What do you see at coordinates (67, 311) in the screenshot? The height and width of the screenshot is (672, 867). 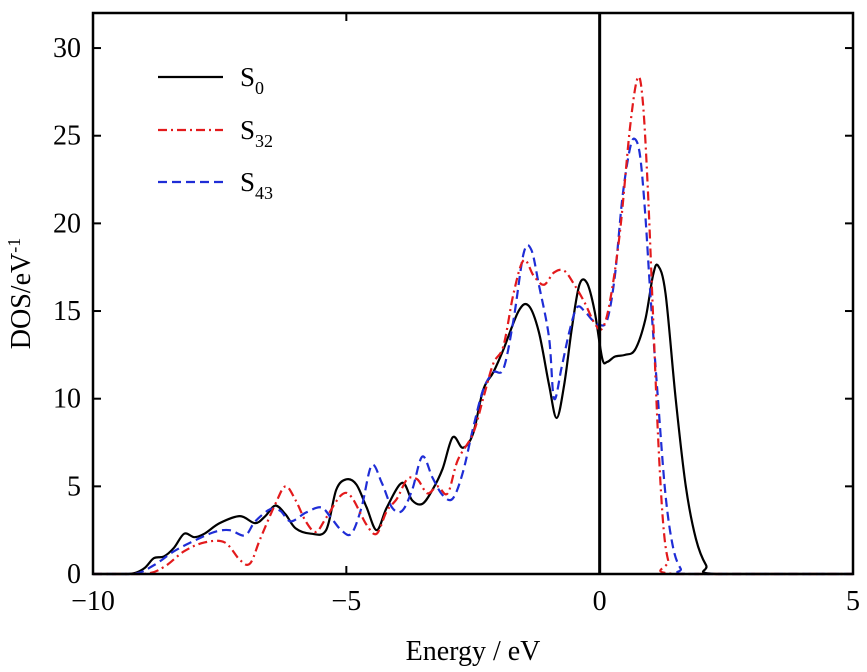 I see `y-tick-label: 15` at bounding box center [67, 311].